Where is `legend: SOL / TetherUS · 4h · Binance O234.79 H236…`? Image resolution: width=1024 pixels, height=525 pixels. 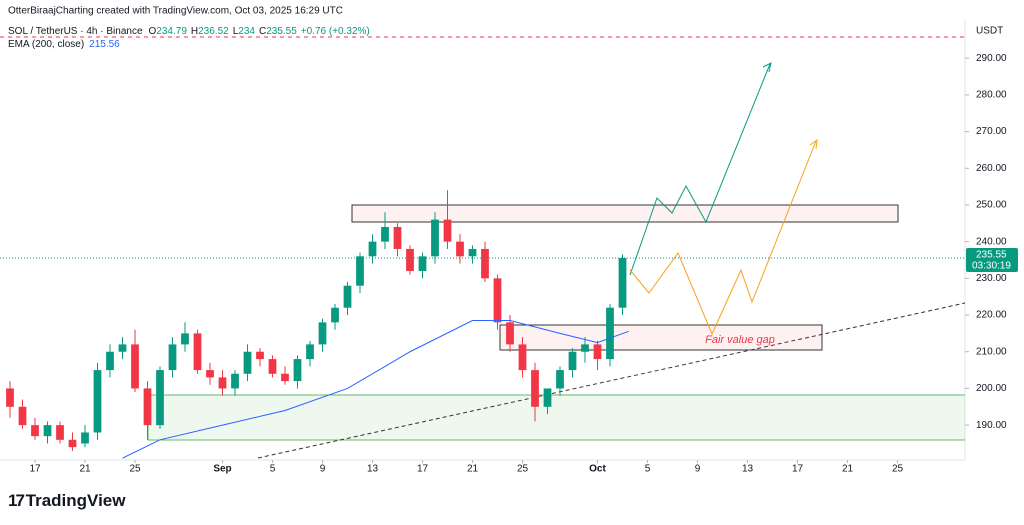 legend: SOL / TetherUS · 4h · Binance O234.79 H236… is located at coordinates (189, 31).